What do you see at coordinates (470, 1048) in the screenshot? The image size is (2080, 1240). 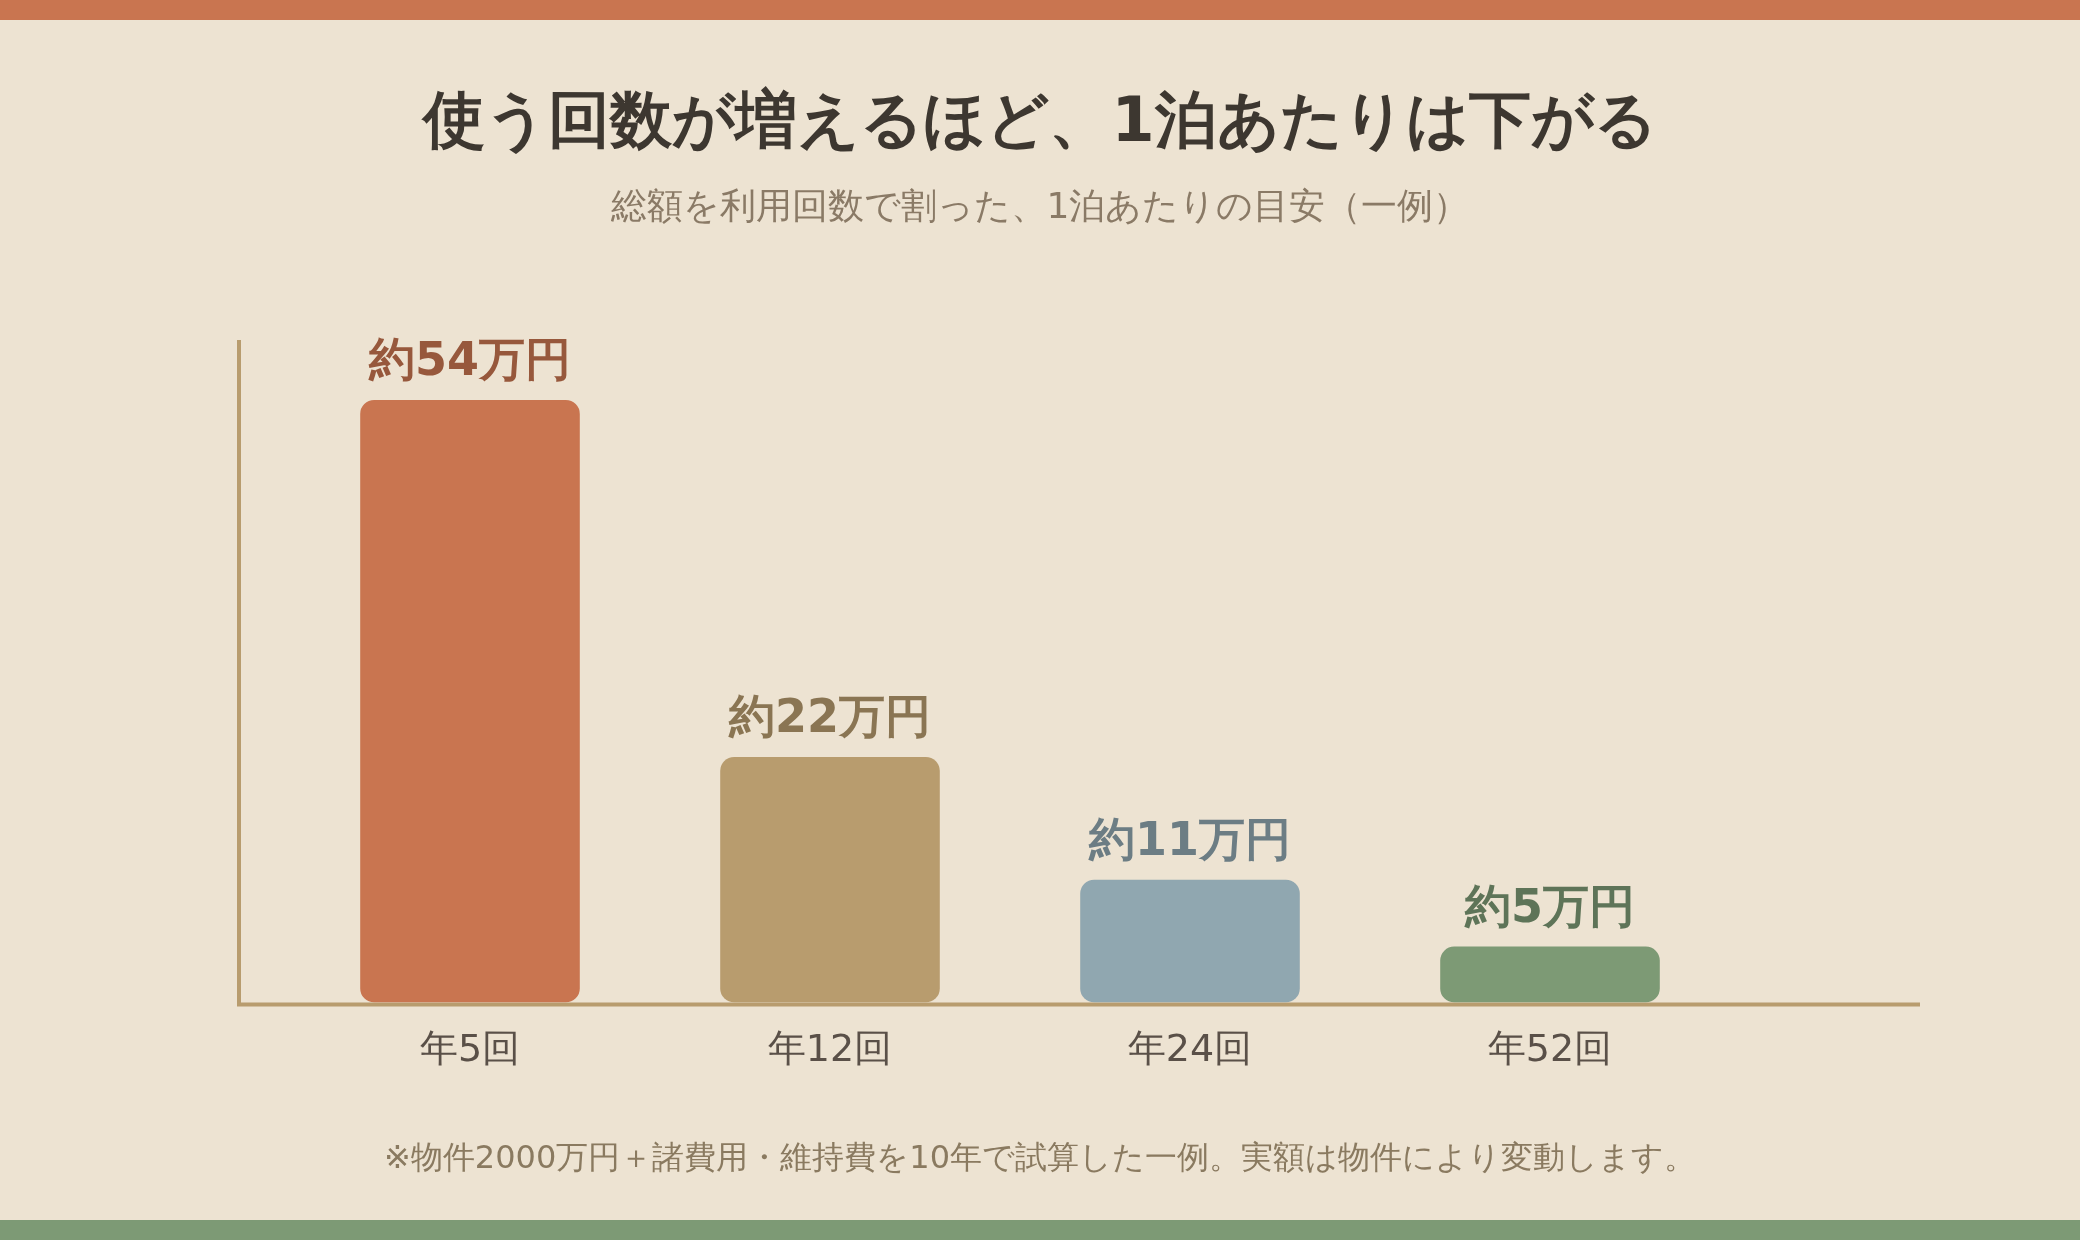 I see `x-tick-label: 年5回` at bounding box center [470, 1048].